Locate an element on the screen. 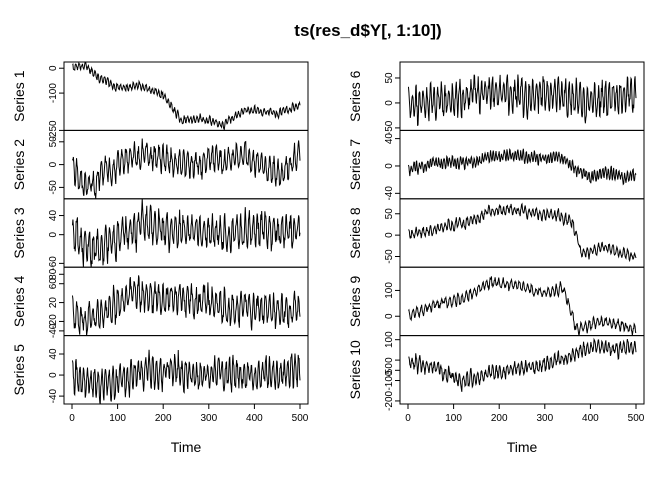  panel-label: Series 10 is located at coordinates (355, 369).